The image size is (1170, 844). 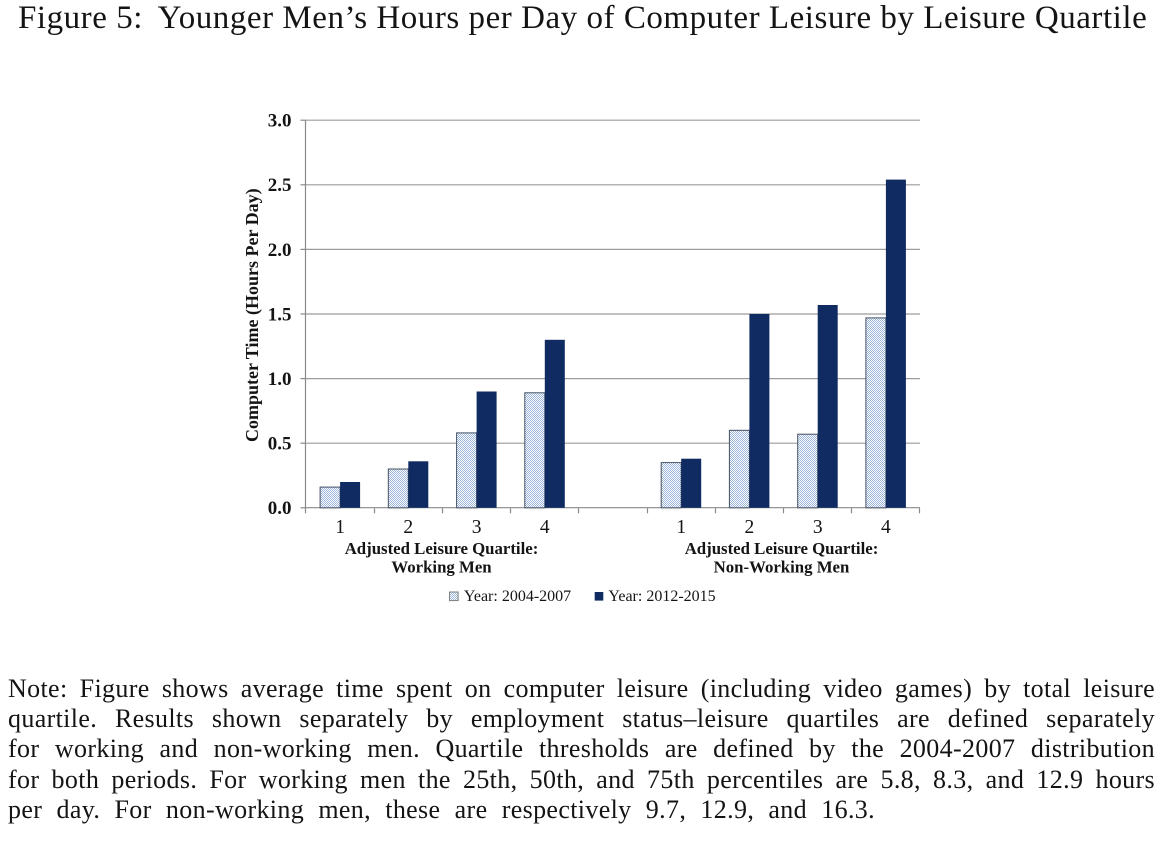 What do you see at coordinates (280, 121) in the screenshot?
I see `svg-text: 3.0` at bounding box center [280, 121].